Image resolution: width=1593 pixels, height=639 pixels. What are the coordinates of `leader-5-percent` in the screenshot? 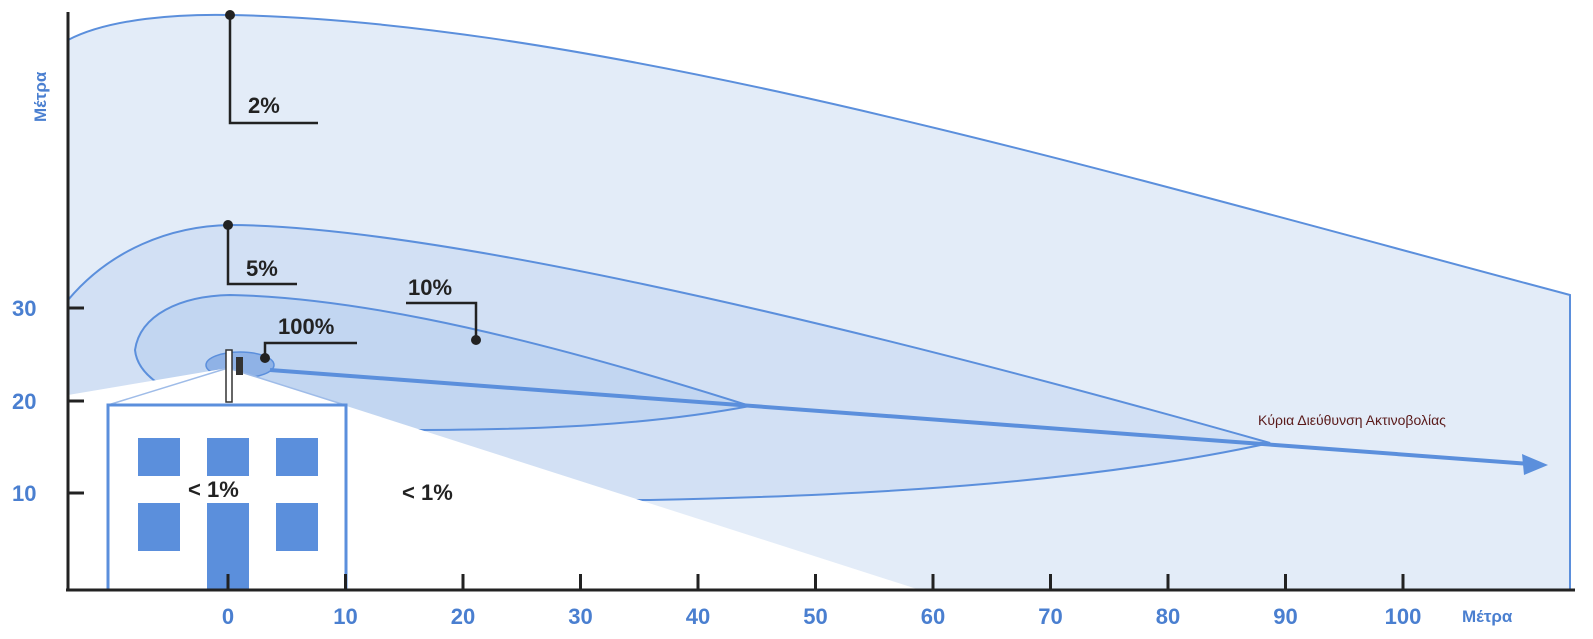 It's located at (261, 255).